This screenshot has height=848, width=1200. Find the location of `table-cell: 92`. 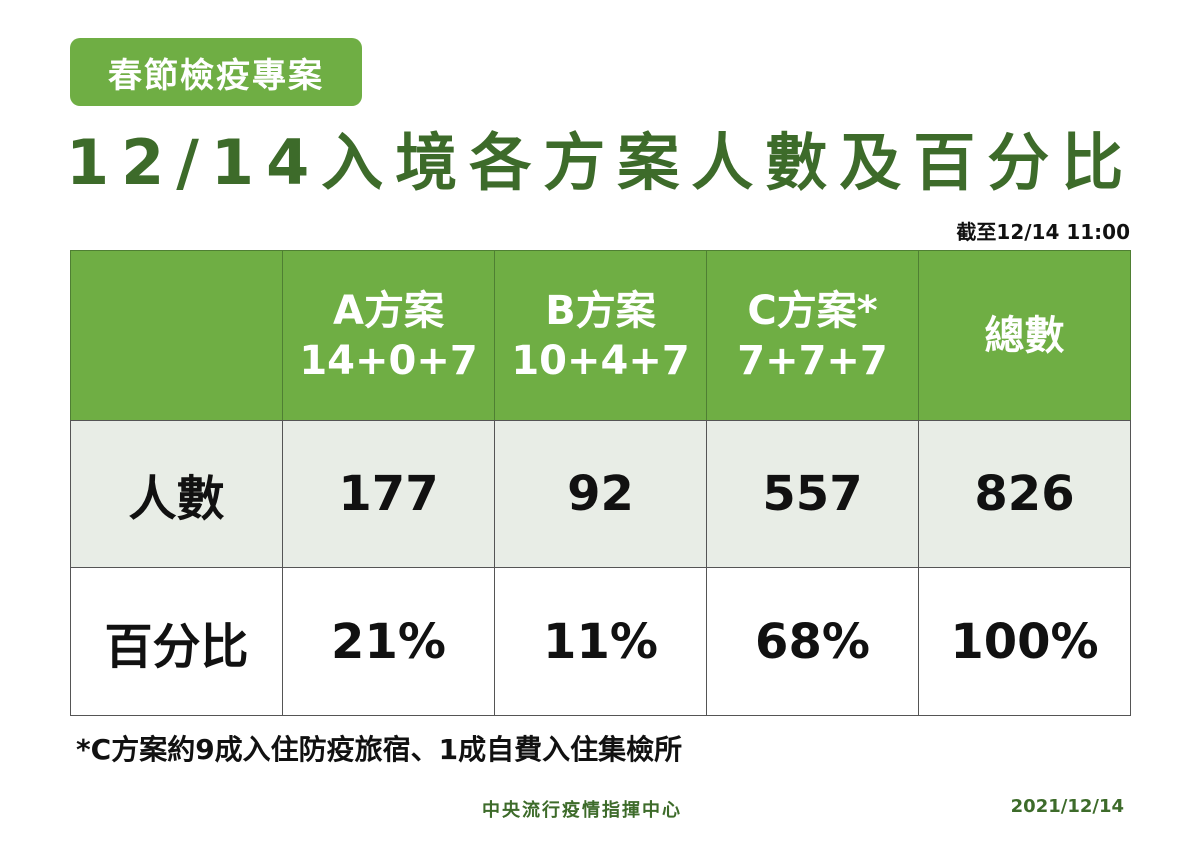

table-cell: 92 is located at coordinates (600, 494).